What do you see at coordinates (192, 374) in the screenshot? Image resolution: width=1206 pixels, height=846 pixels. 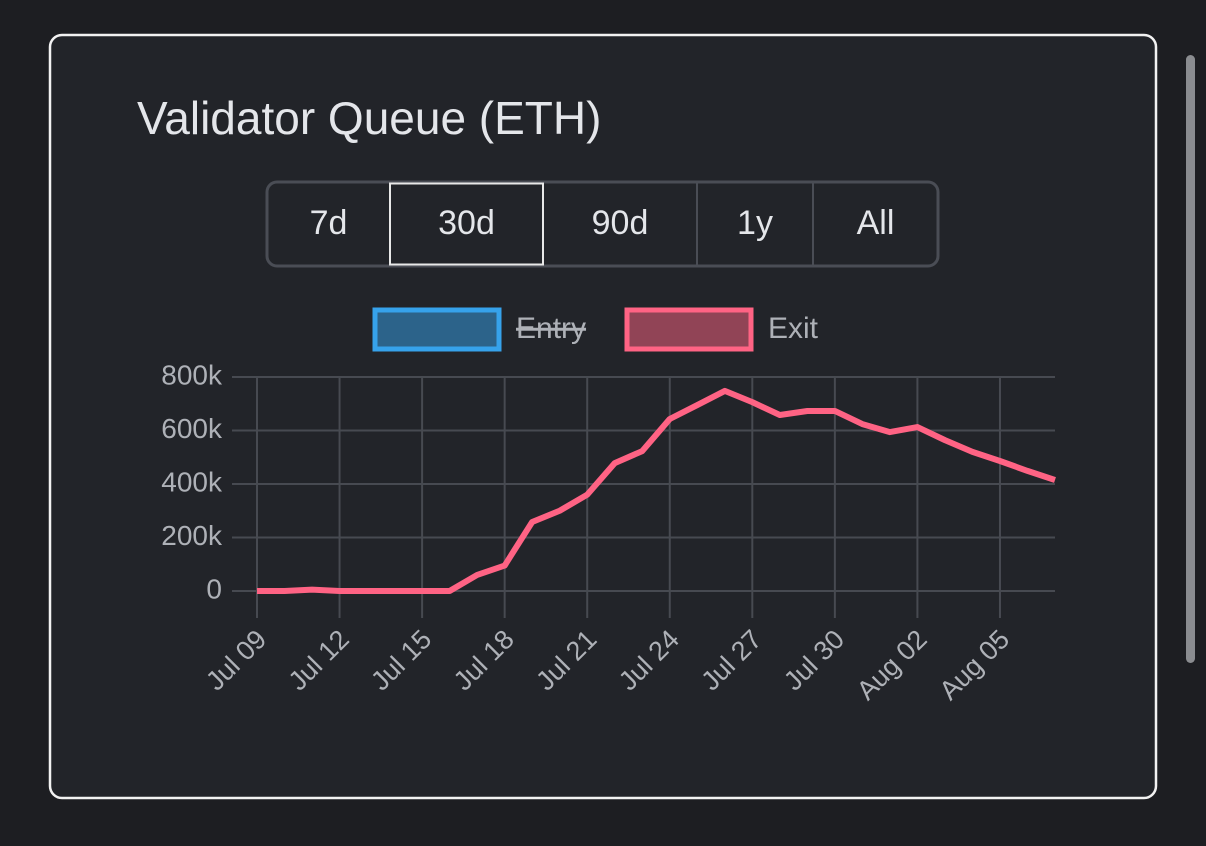 I see `y-tick-label: 800k` at bounding box center [192, 374].